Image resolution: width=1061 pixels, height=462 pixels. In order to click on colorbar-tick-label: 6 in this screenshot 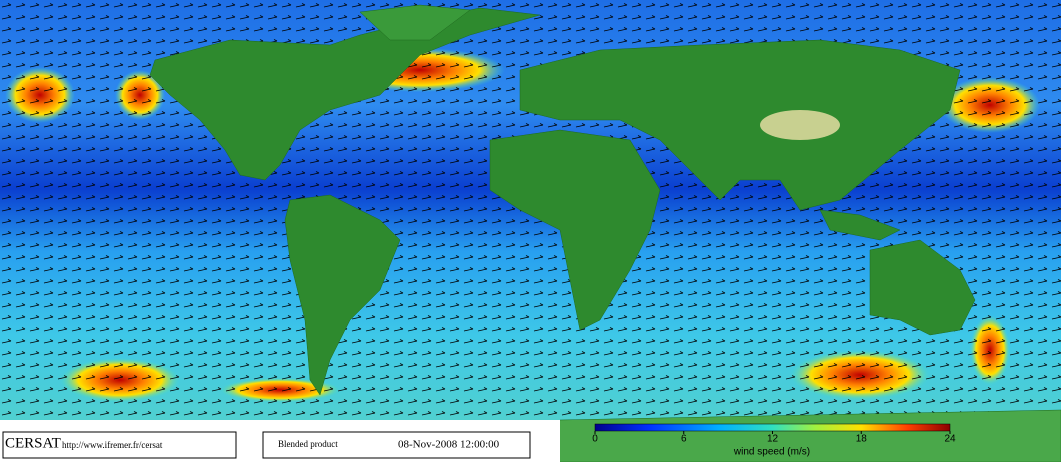, I will do `click(684, 439)`.